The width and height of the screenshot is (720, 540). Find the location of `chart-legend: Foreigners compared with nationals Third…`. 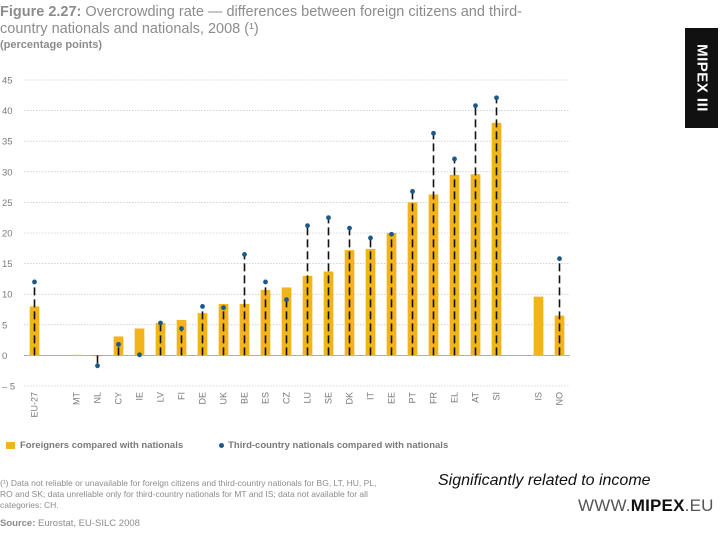

chart-legend: Foreigners compared with nationals Third… is located at coordinates (227, 445).